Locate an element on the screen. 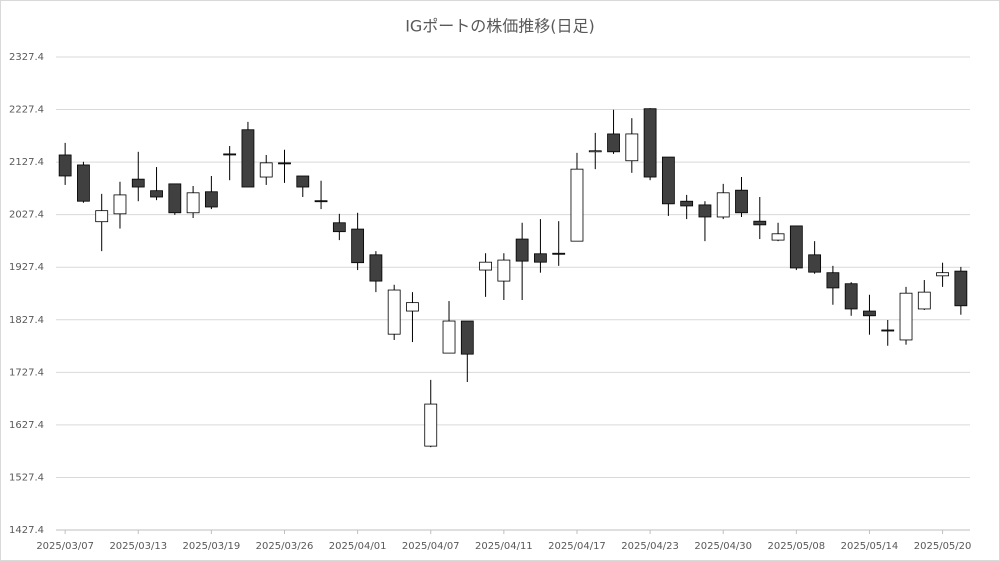  x-tick-label: 2025/03/19 is located at coordinates (212, 546).